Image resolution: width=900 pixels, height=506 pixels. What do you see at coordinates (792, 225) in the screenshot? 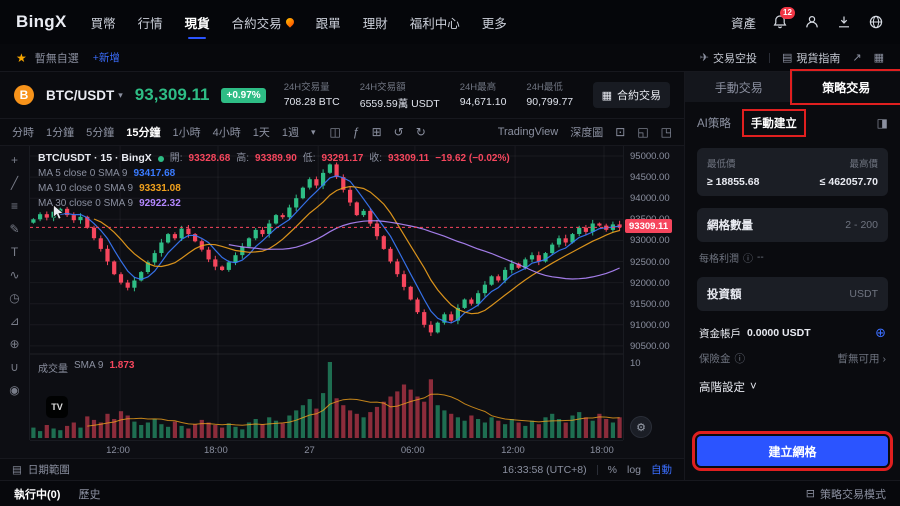
I see `grid-count-input: 網格數量 2 - 200` at bounding box center [792, 225].